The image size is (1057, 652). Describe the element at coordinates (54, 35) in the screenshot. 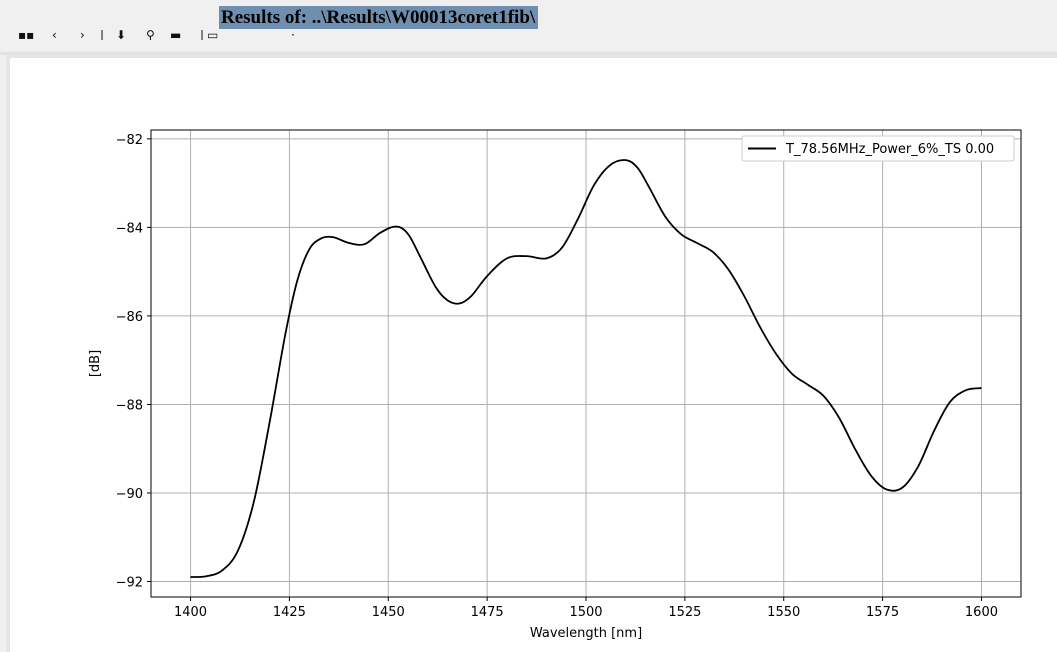

I see `back-arrow-icon: ‹` at that location.